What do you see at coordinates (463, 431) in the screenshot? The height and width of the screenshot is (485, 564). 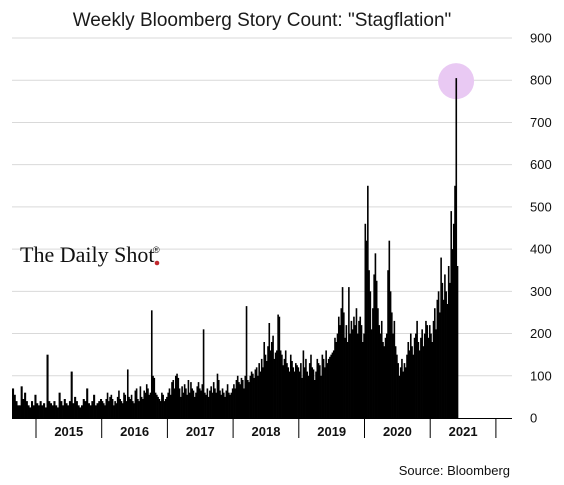 I see `x-tick-label: 2021` at bounding box center [463, 431].